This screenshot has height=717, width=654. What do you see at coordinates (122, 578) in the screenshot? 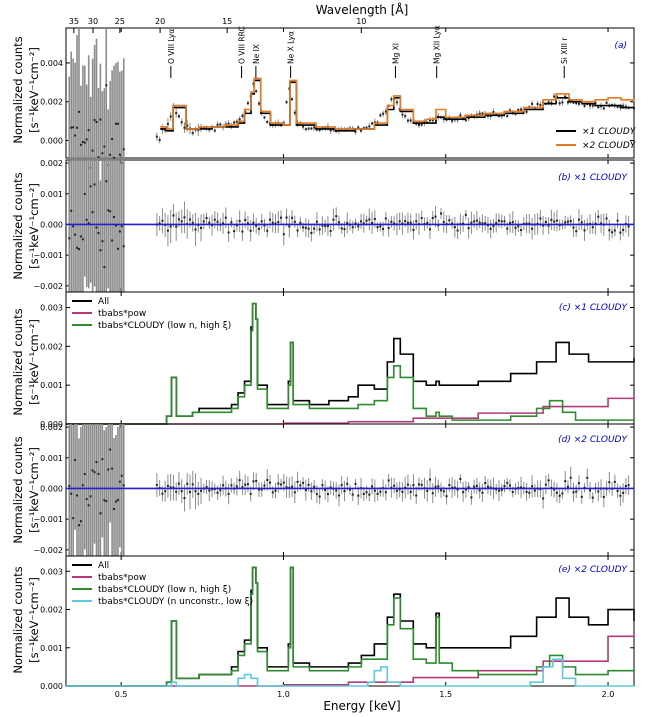
I see `legend-label: tbabs*pow` at bounding box center [122, 578].